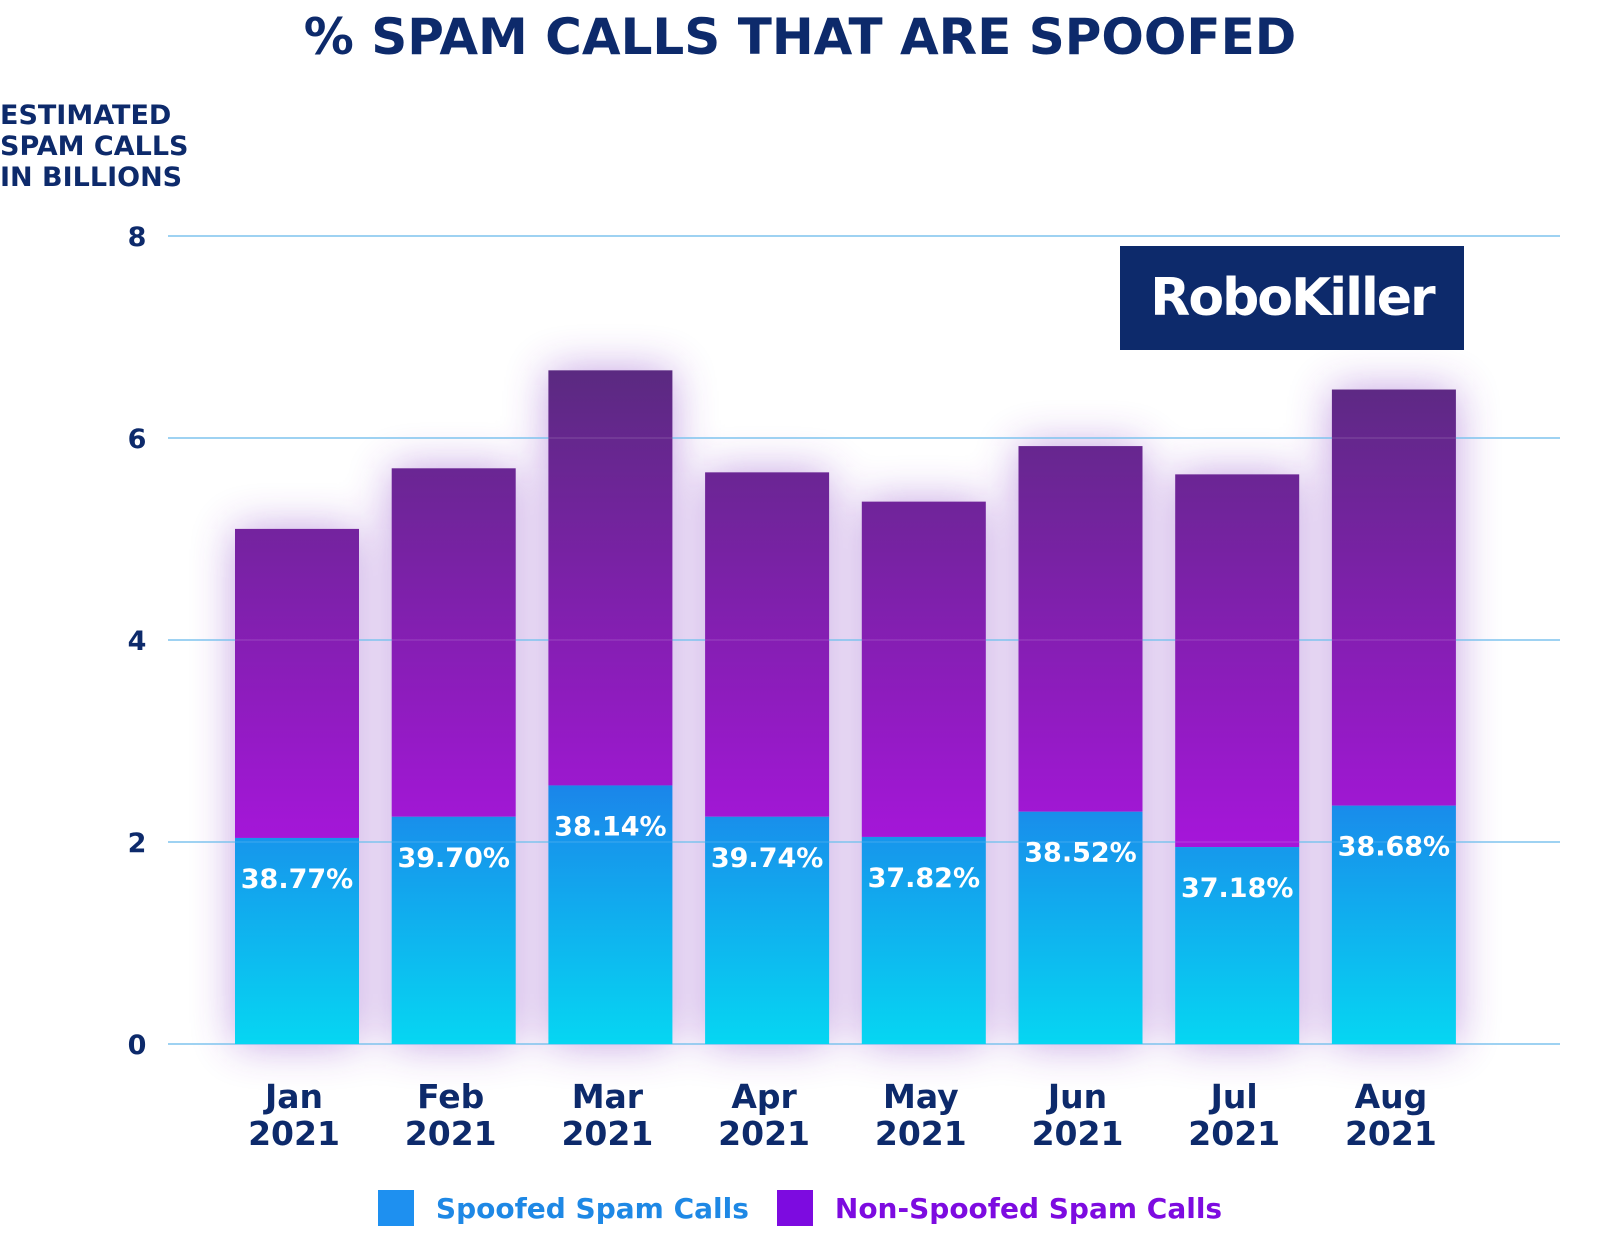 This screenshot has width=1600, height=1236. What do you see at coordinates (395, 1208) in the screenshot?
I see `legend-swatch-spoofed` at bounding box center [395, 1208].